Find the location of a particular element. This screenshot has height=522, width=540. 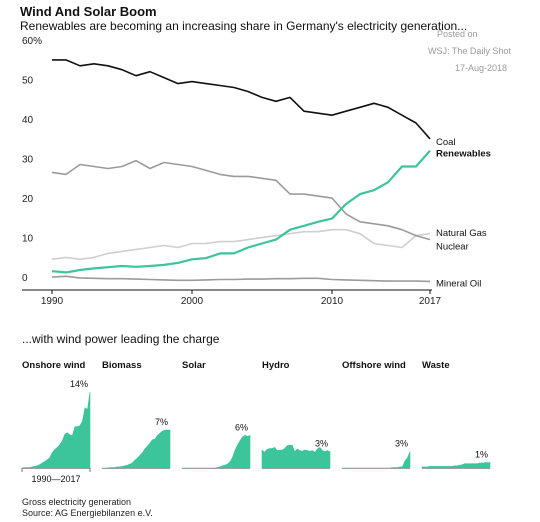

mineral-oil-label: Mineral Oil is located at coordinates (458, 284).